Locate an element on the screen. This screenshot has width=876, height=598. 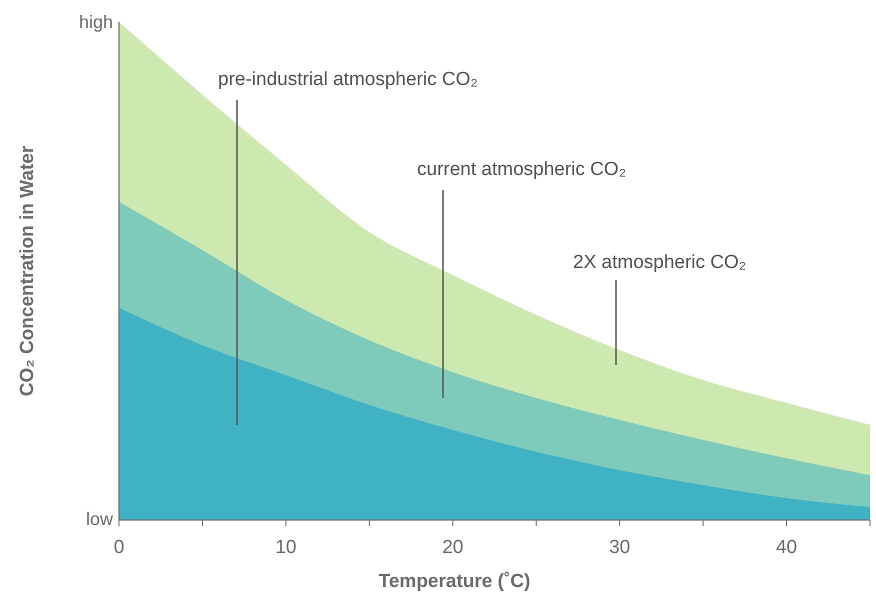
x-tick-label: 20 is located at coordinates (453, 547).